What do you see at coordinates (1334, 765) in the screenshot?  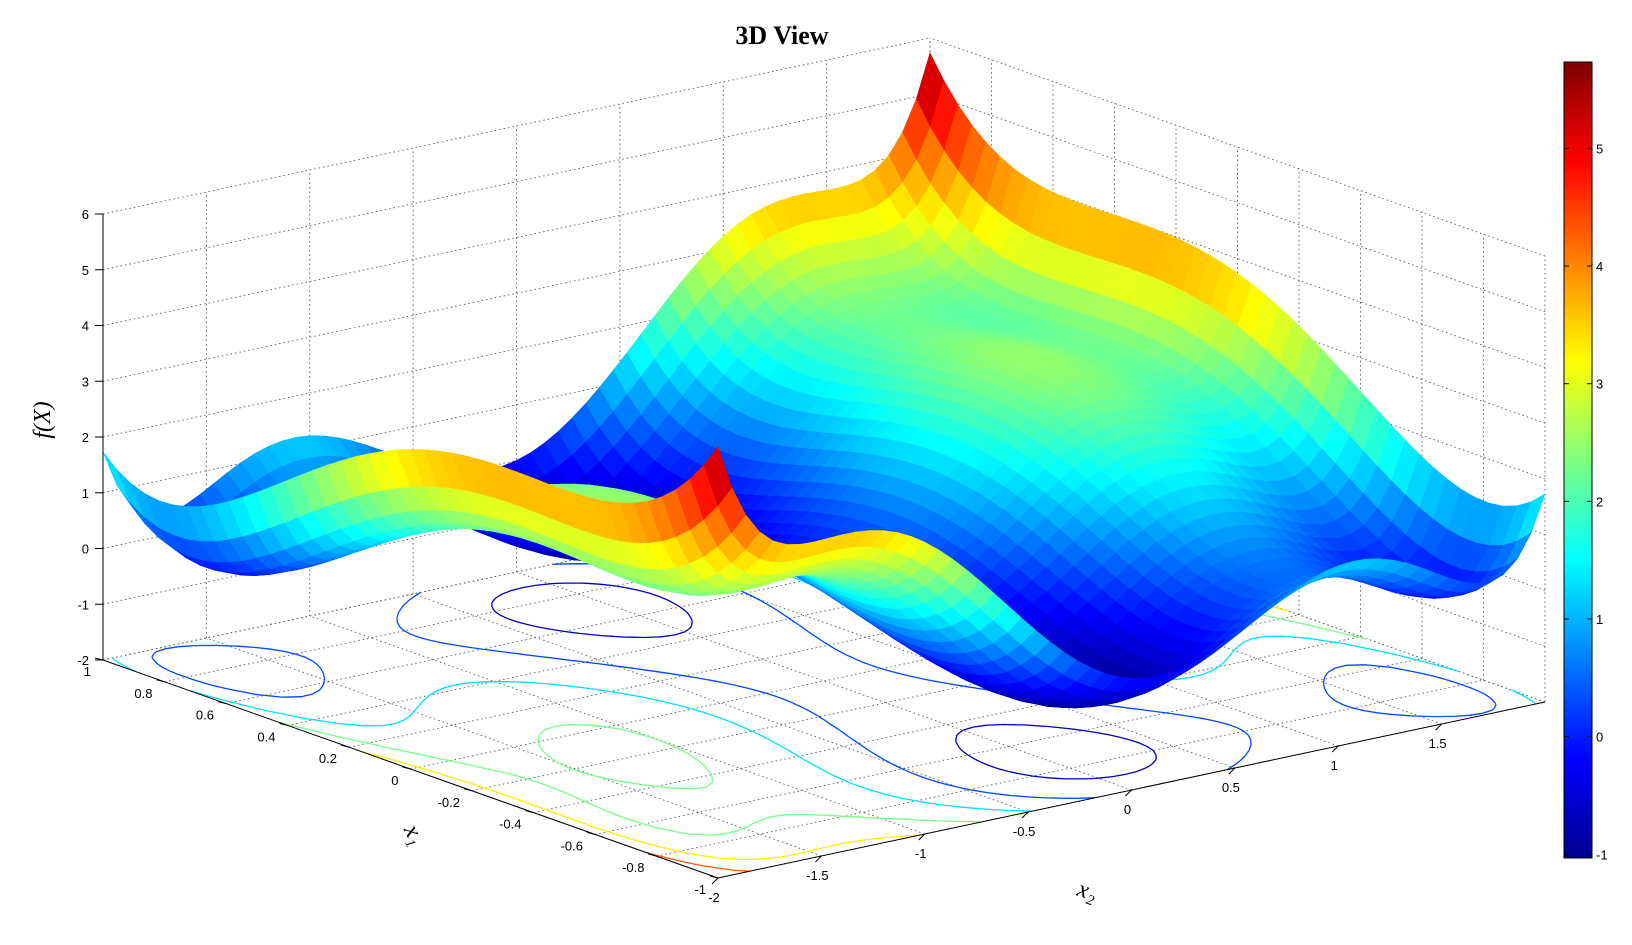 I see `x2-tick-label: 1` at bounding box center [1334, 765].